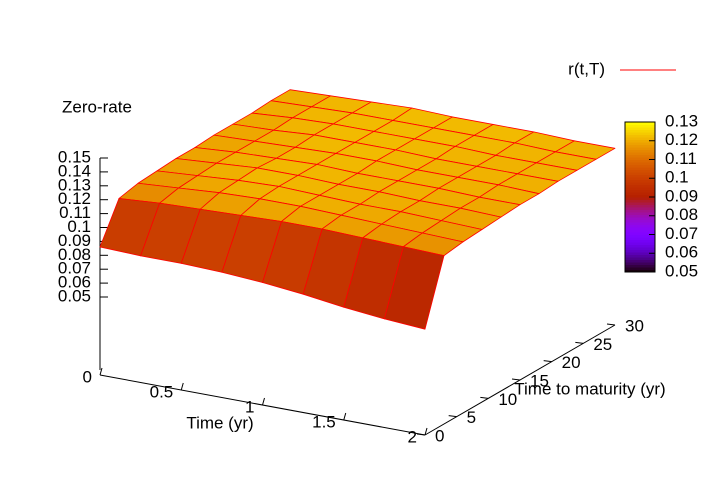 The image size is (720, 504). What do you see at coordinates (634, 325) in the screenshot?
I see `y-tick-label: 30` at bounding box center [634, 325].